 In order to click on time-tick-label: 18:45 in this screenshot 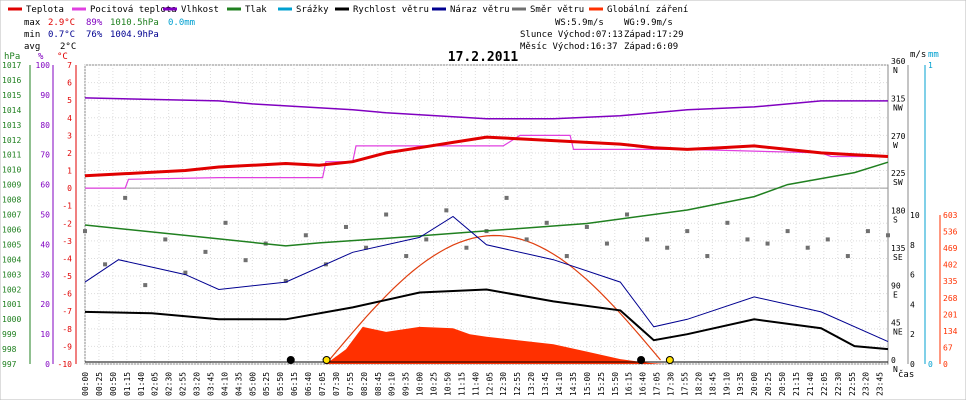, I will do `click(712, 384)`.